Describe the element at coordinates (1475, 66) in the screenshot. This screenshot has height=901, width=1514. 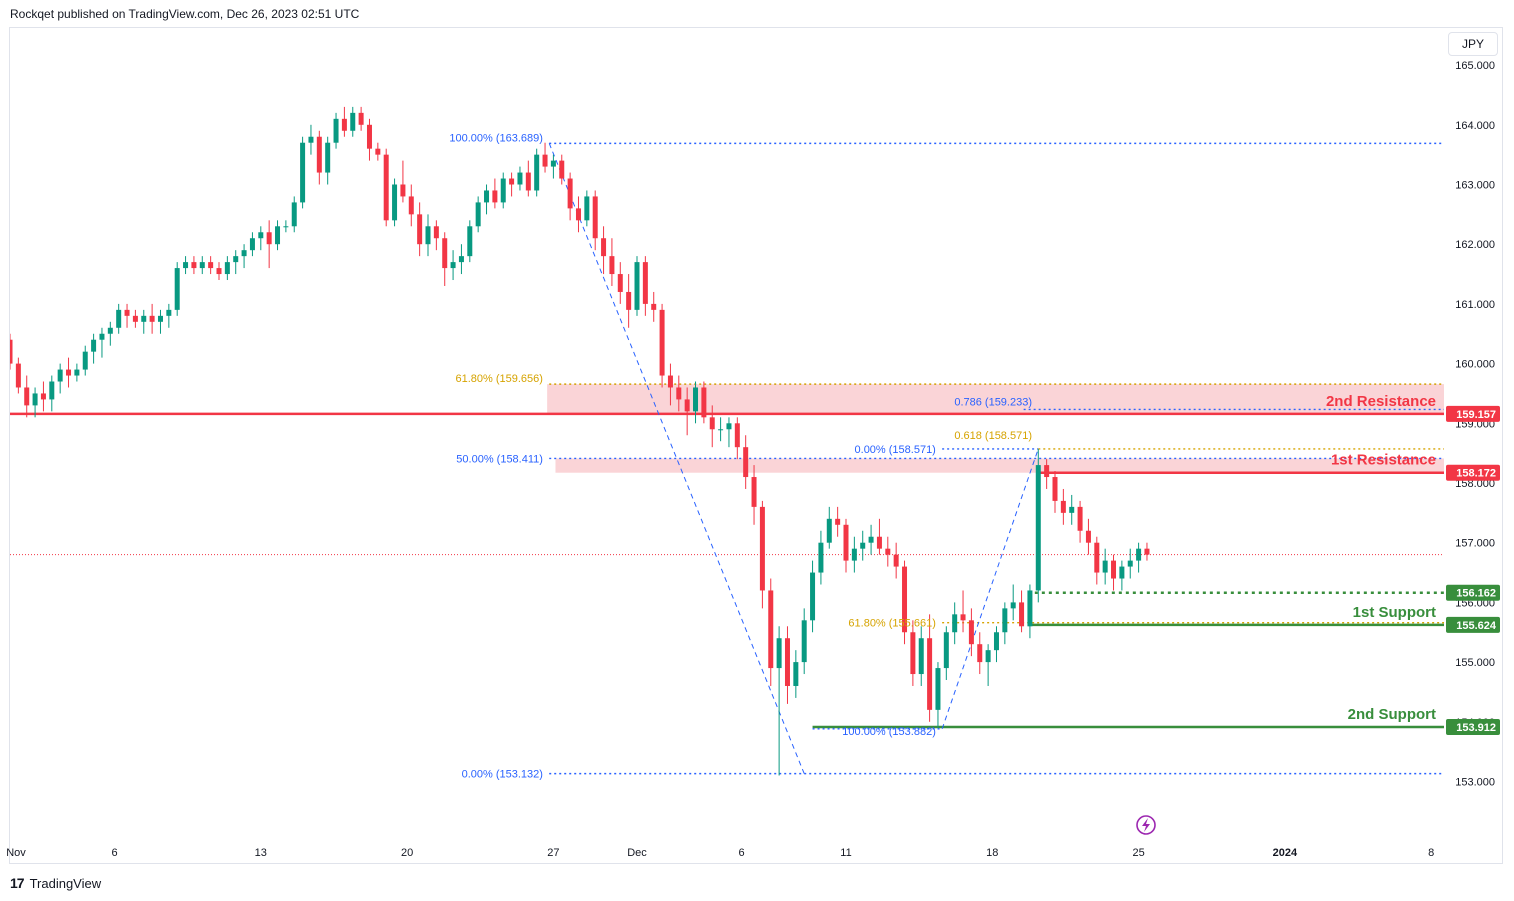
I see `y-tick-label: 165.000` at that location.